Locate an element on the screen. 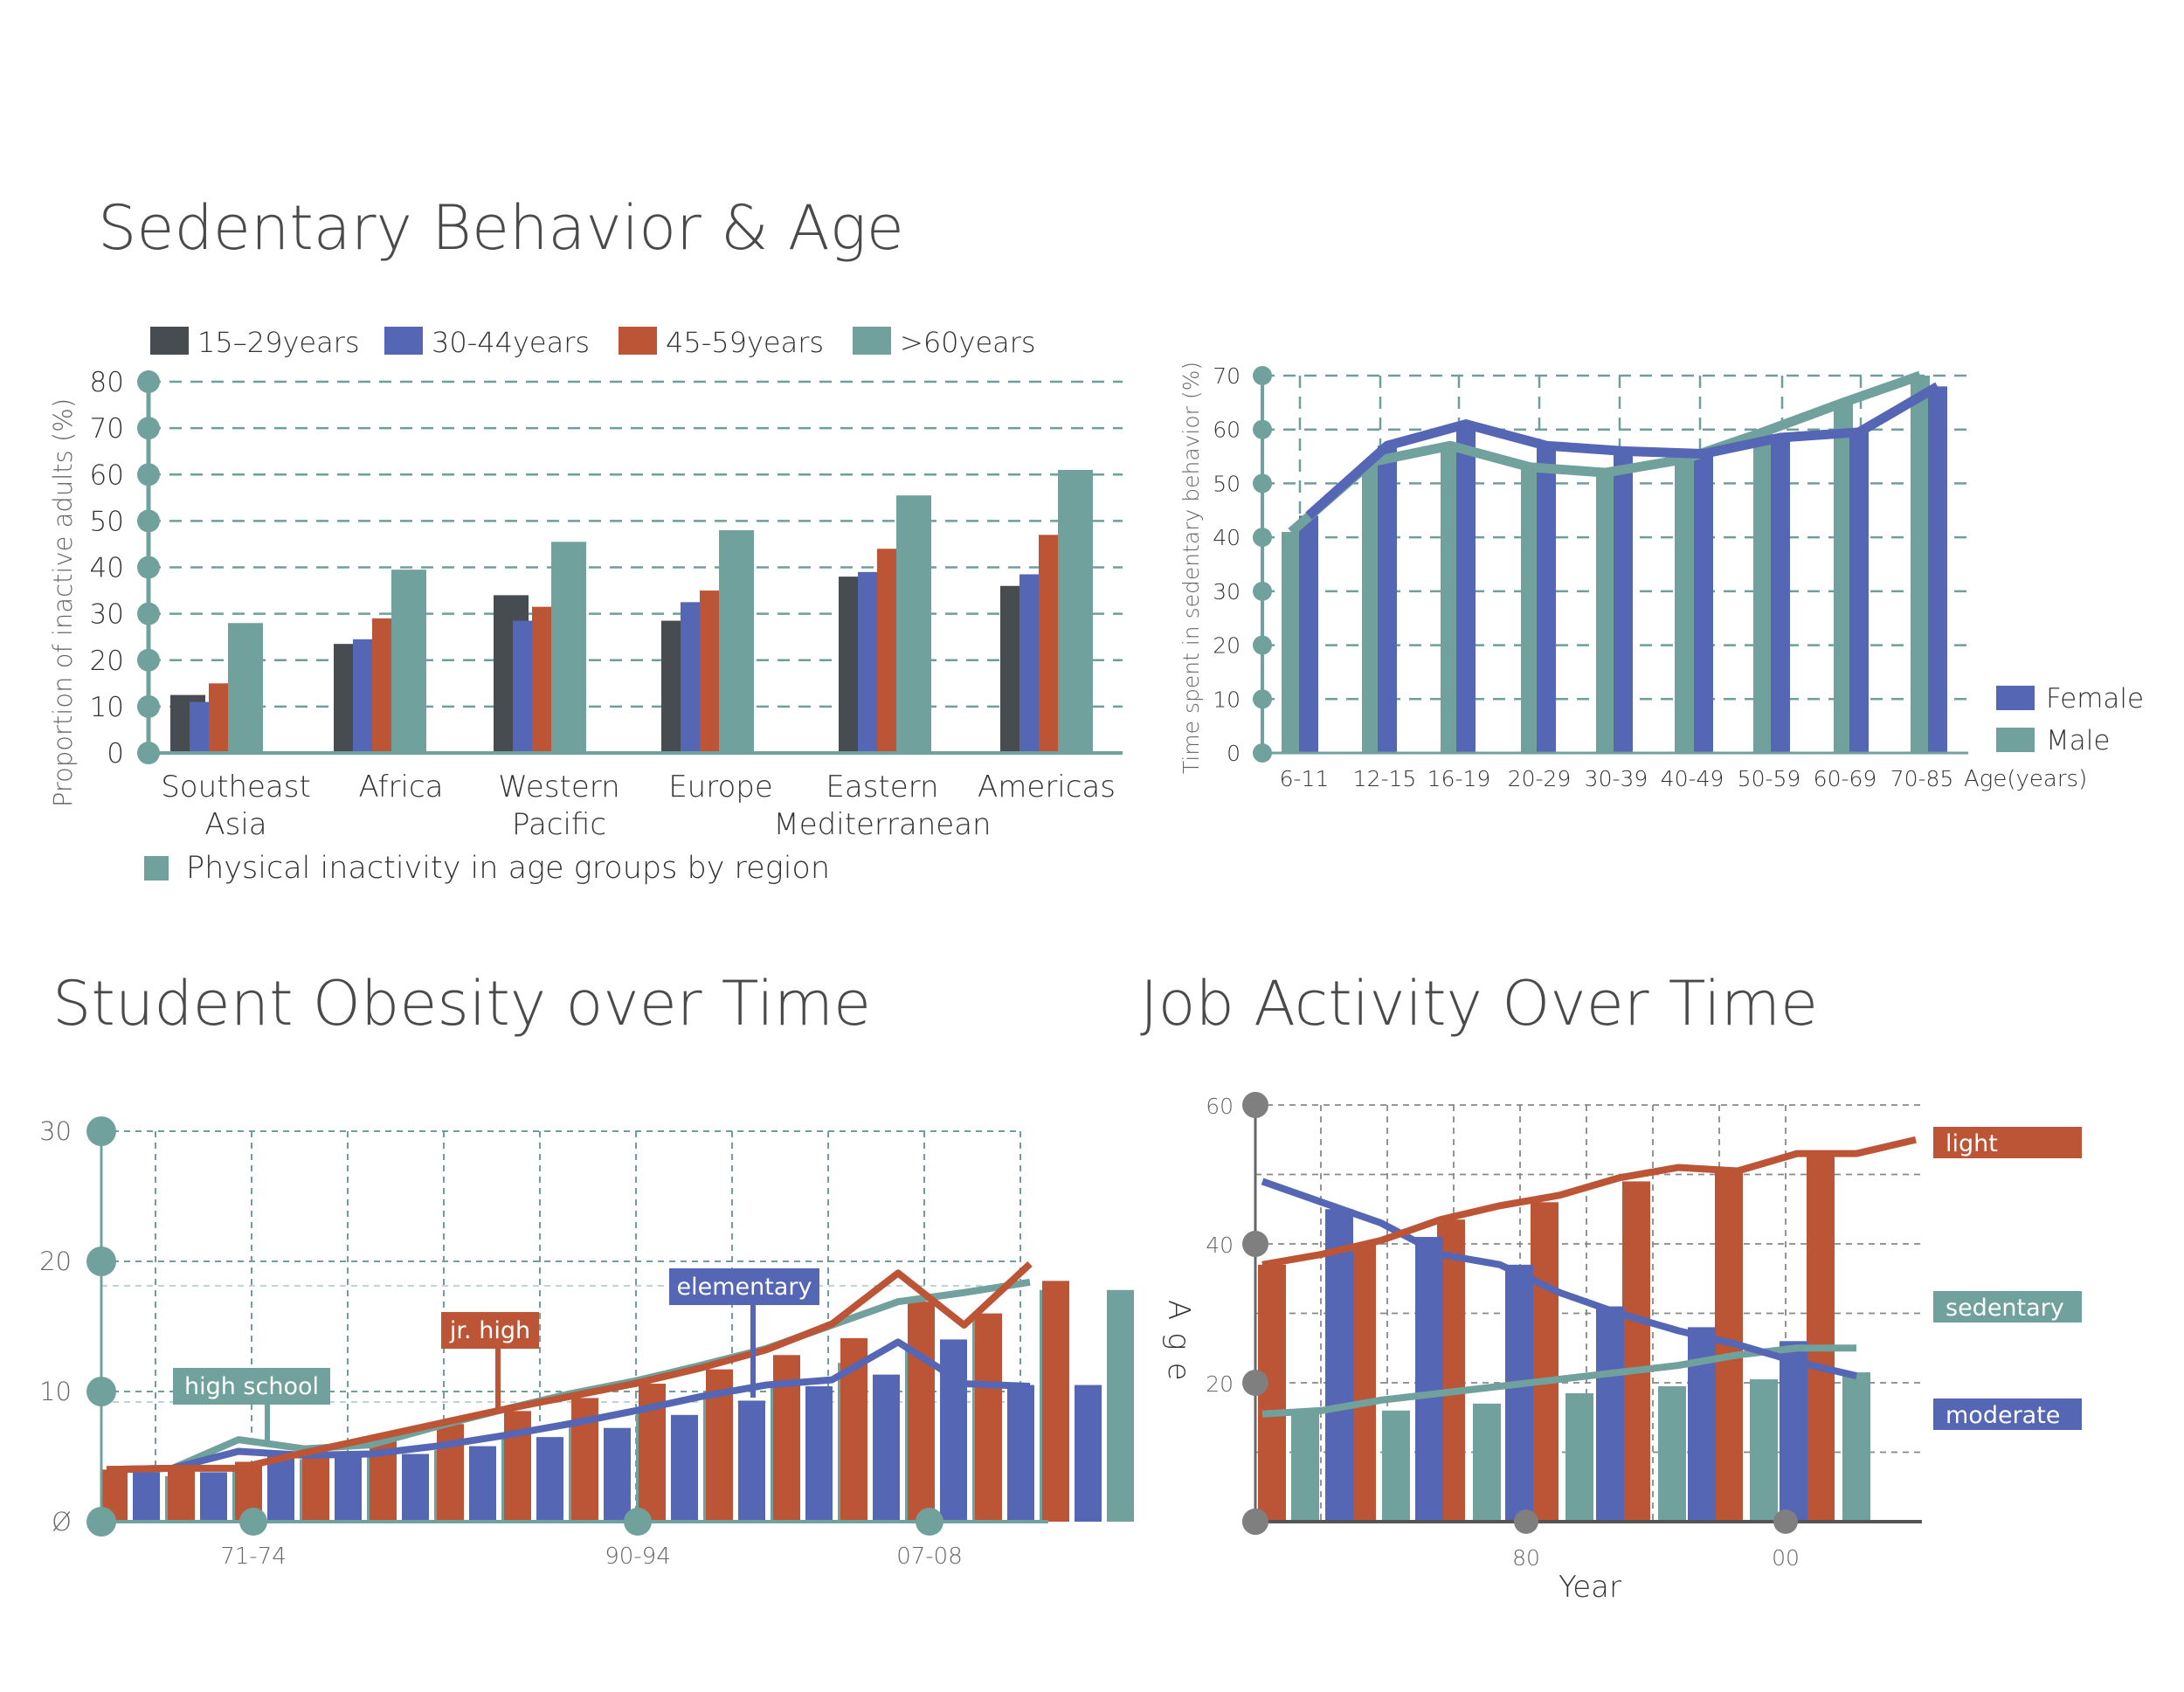 The height and width of the screenshot is (1692, 2184). job-x-axis-label: Year is located at coordinates (1590, 1587).